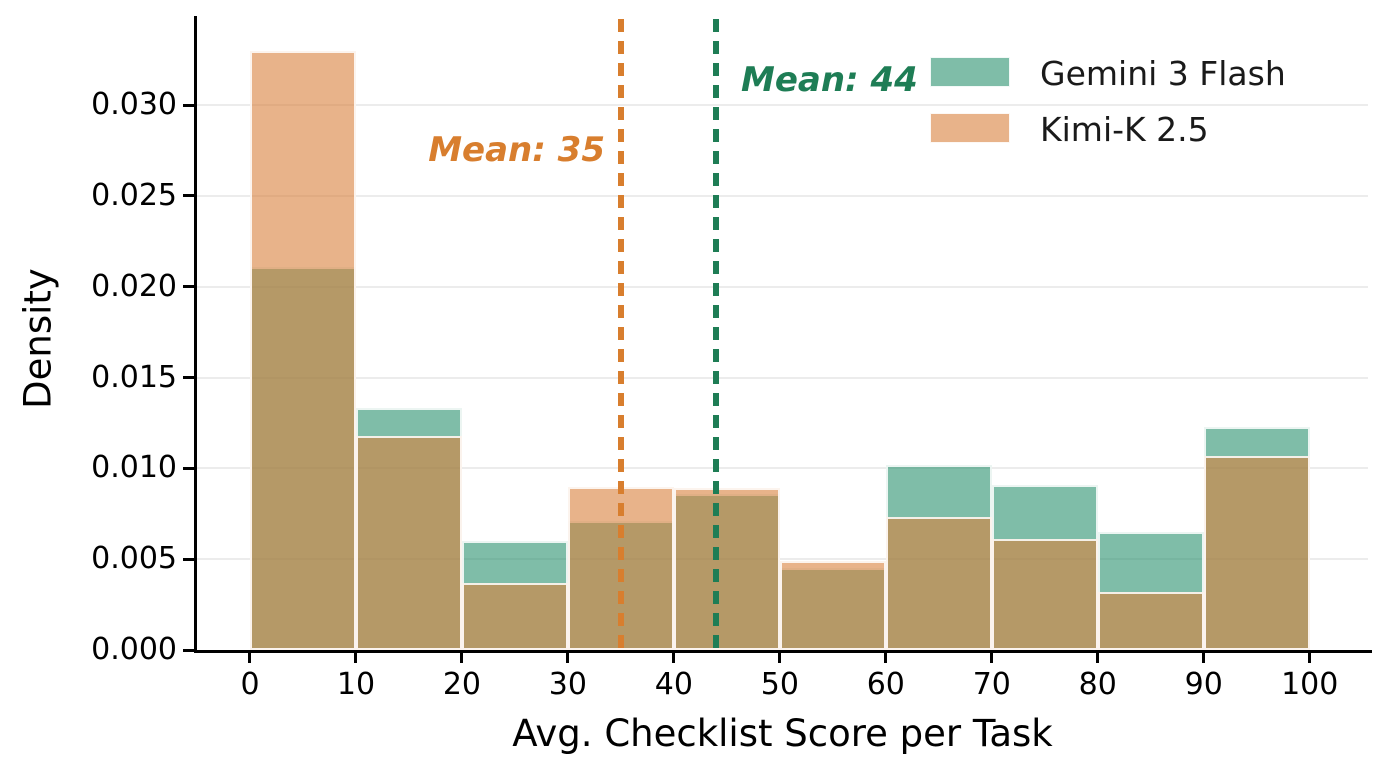  Describe the element at coordinates (970, 128) in the screenshot. I see `kimi-legend-swatch` at that location.